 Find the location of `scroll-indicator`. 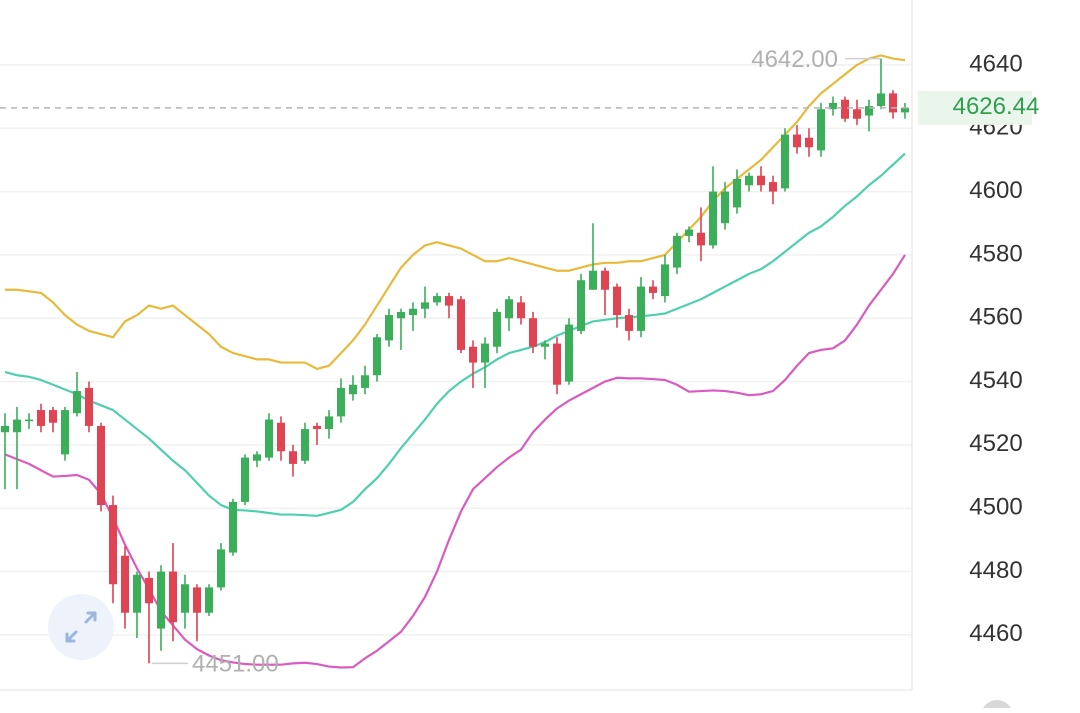

scroll-indicator is located at coordinates (997, 706).